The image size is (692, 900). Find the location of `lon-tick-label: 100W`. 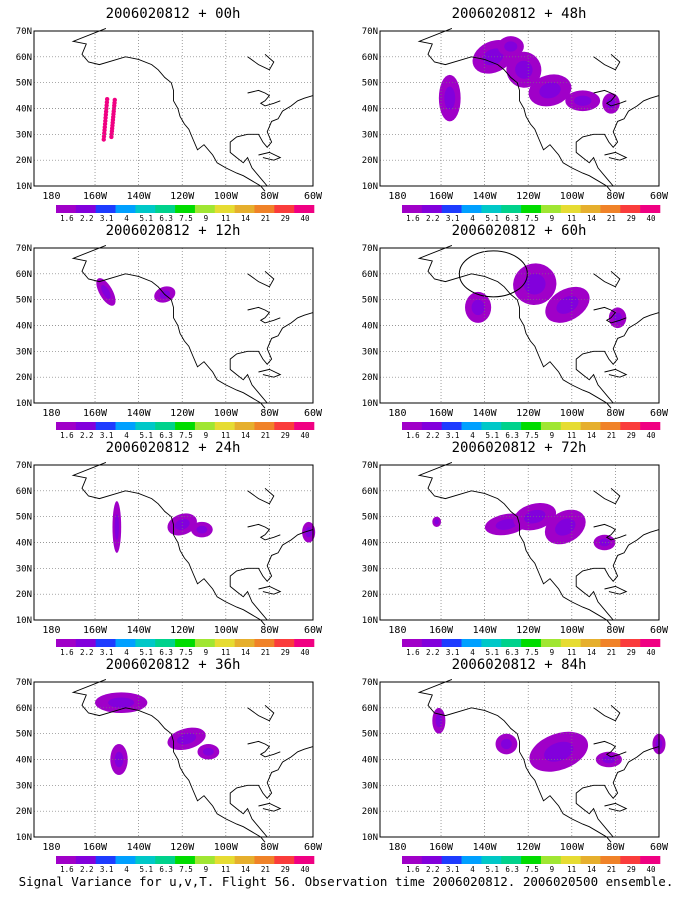

lon-tick-label: 100W is located at coordinates (226, 847).